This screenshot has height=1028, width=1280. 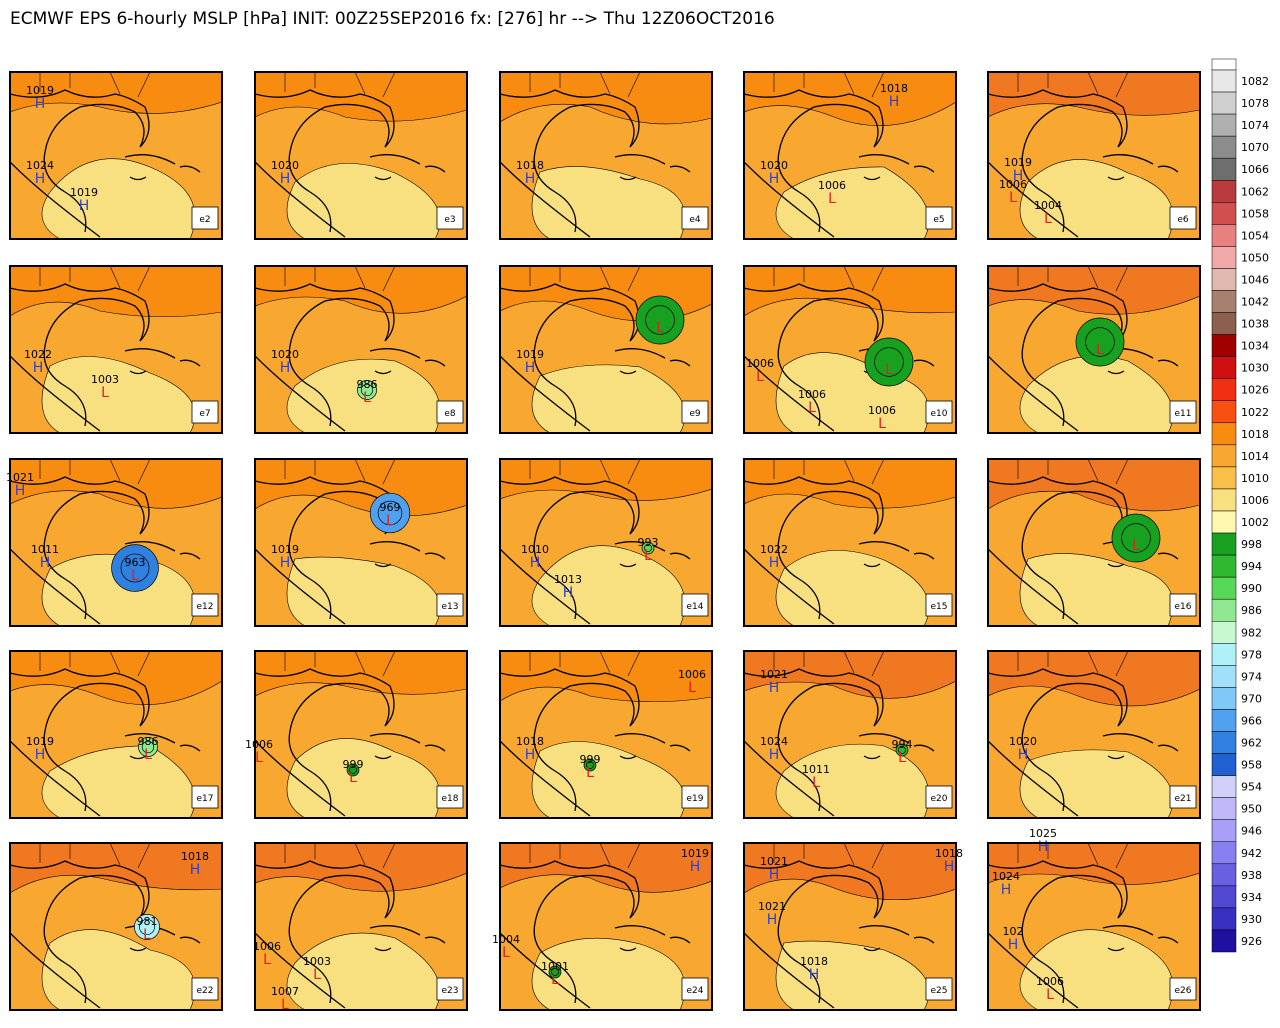 What do you see at coordinates (1255, 191) in the screenshot?
I see `legend-label: 1062` at bounding box center [1255, 191].